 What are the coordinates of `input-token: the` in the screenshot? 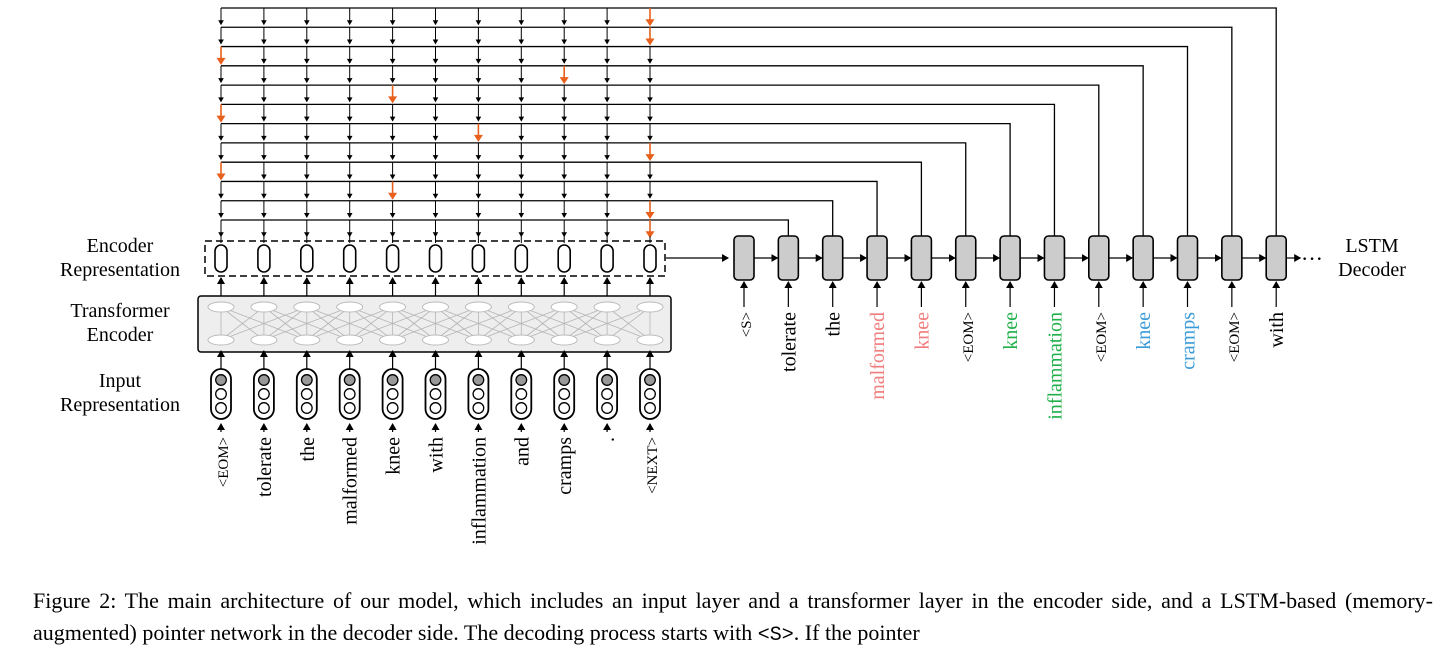 It's located at (308, 449).